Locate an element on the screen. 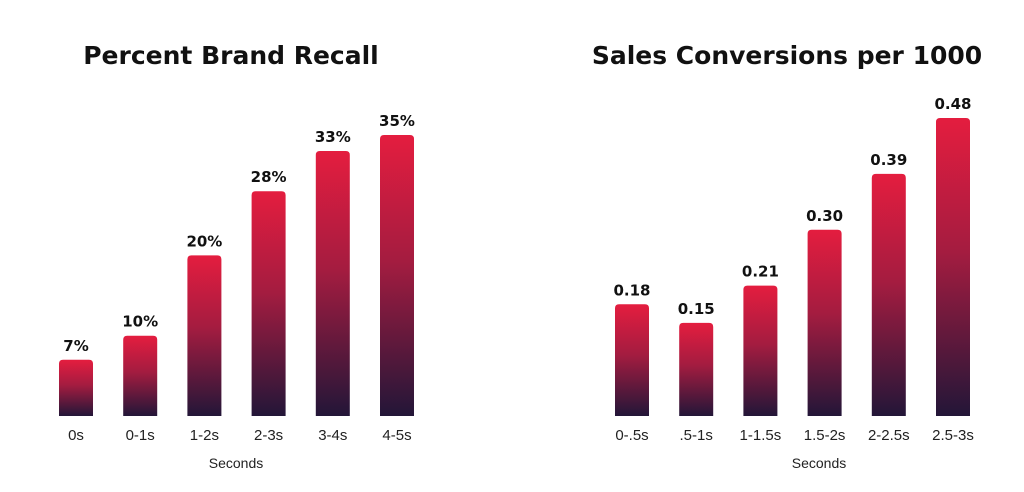  tick-label: 0-1s is located at coordinates (140, 435).